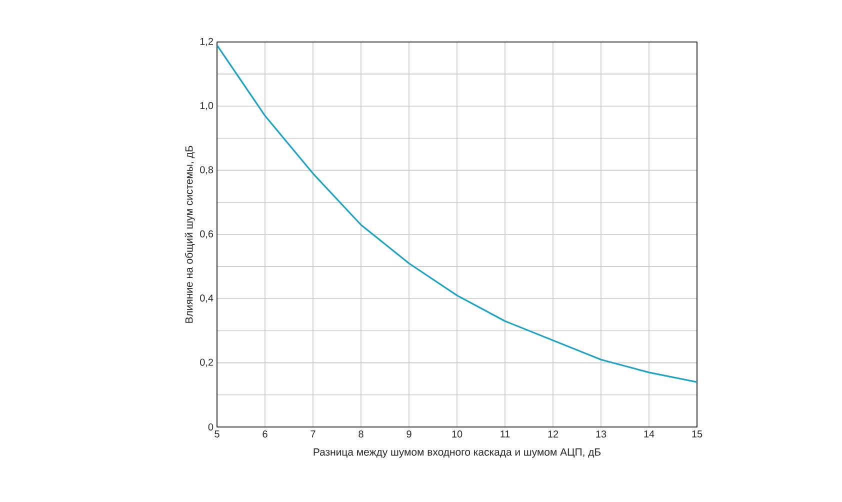  What do you see at coordinates (553, 434) in the screenshot?
I see `x-tick-label: 12` at bounding box center [553, 434].